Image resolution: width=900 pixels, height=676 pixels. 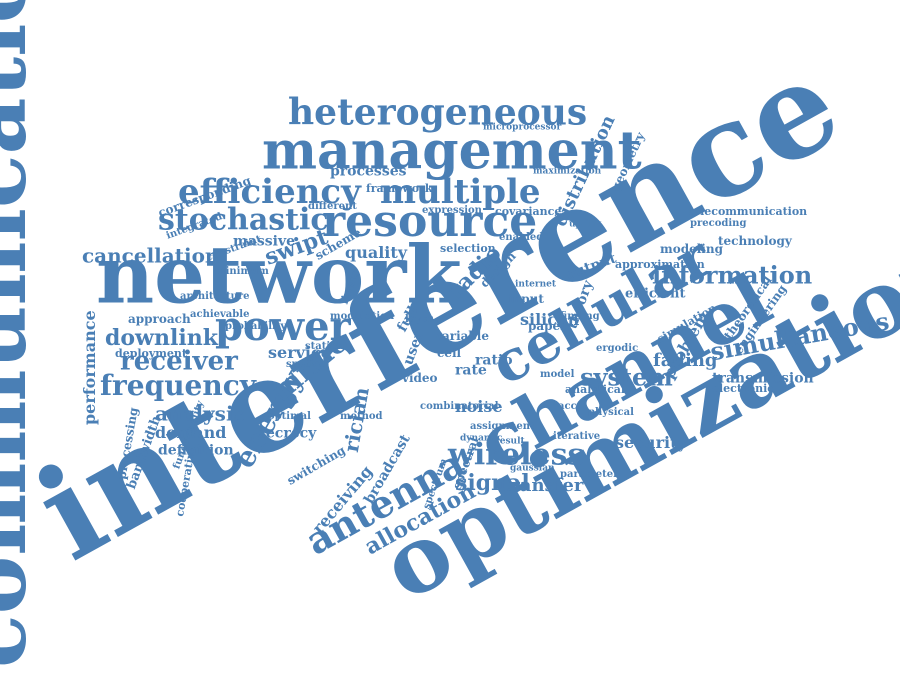 What do you see at coordinates (567, 171) in the screenshot?
I see `word-maximization: maximization` at bounding box center [567, 171].